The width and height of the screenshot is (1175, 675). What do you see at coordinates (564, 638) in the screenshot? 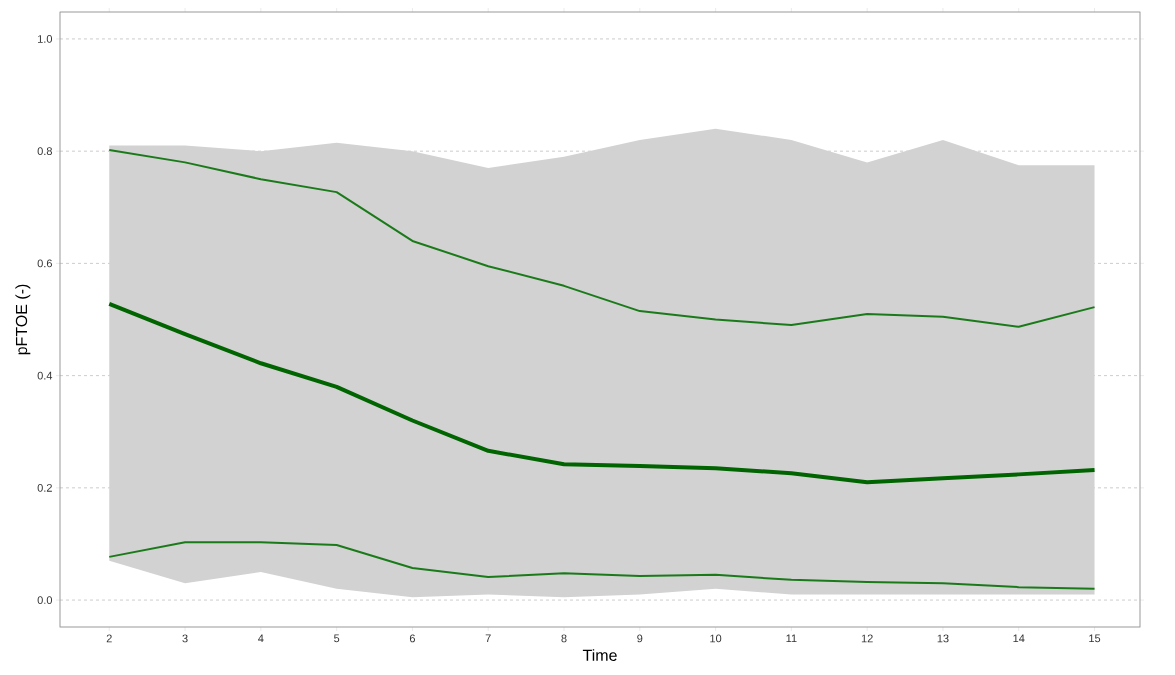
I see `x-tick-label: 8` at bounding box center [564, 638].